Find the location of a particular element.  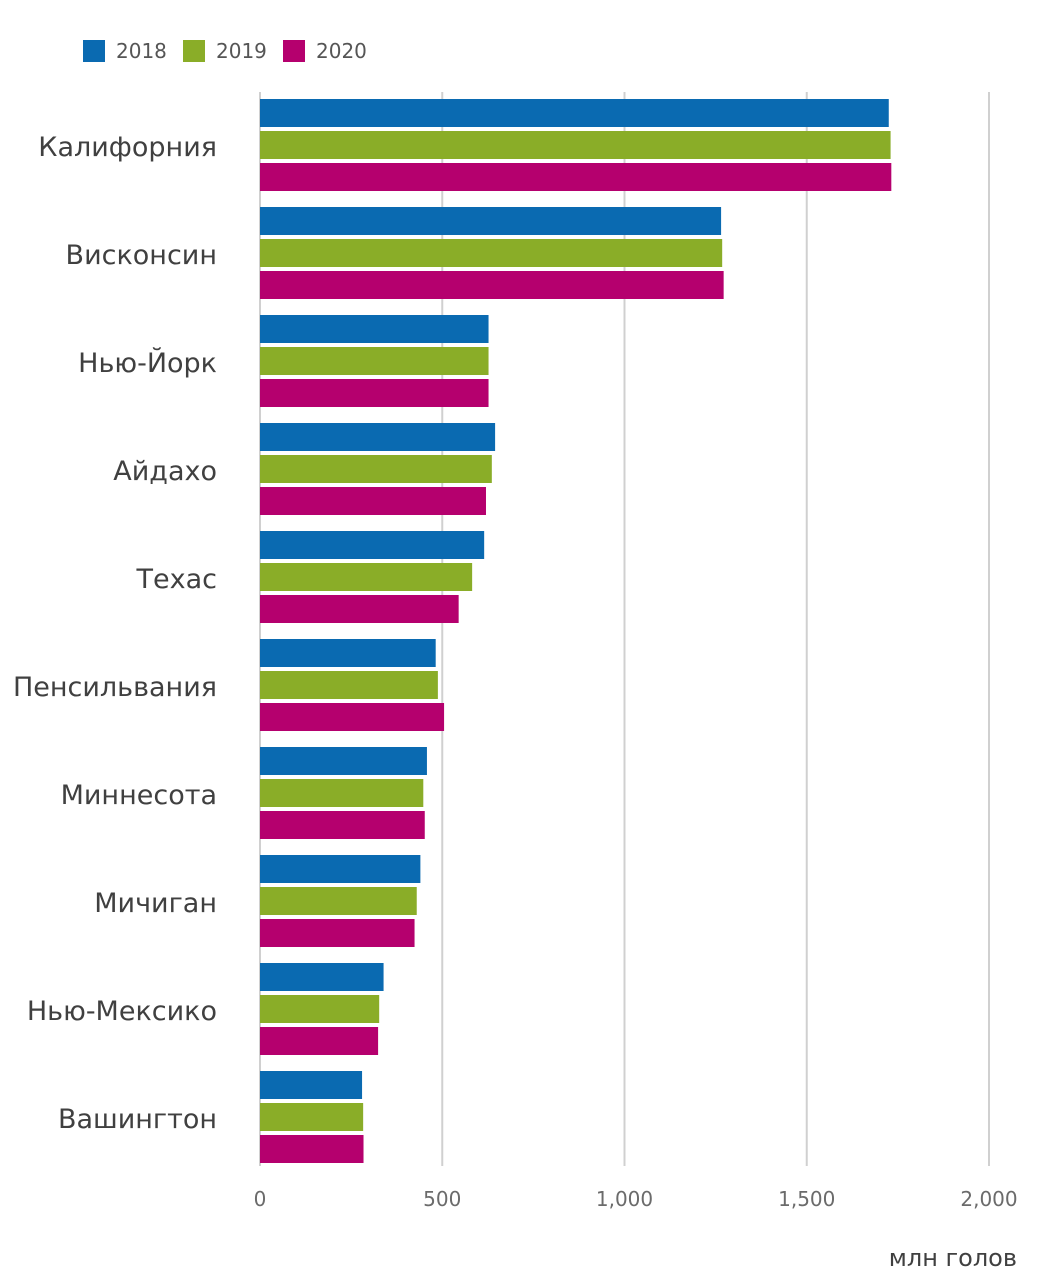

x-tick-label: 1,000 is located at coordinates (624, 1199).